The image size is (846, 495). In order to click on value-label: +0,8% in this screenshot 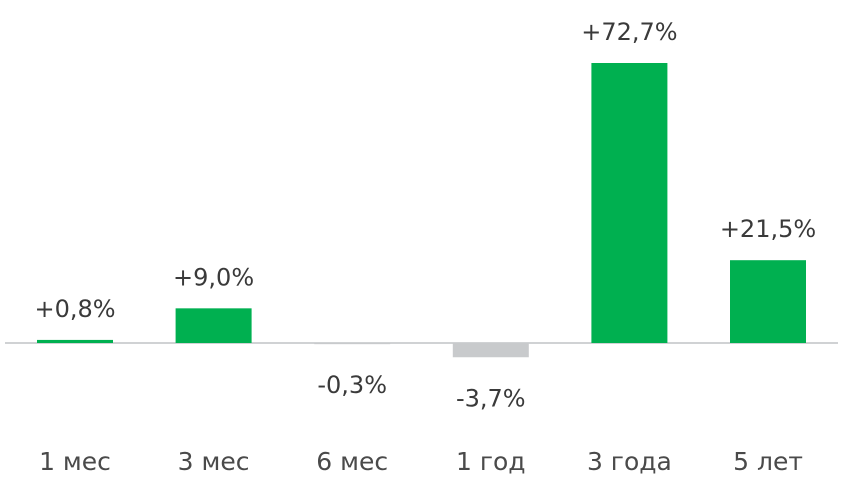, I will do `click(74, 309)`.